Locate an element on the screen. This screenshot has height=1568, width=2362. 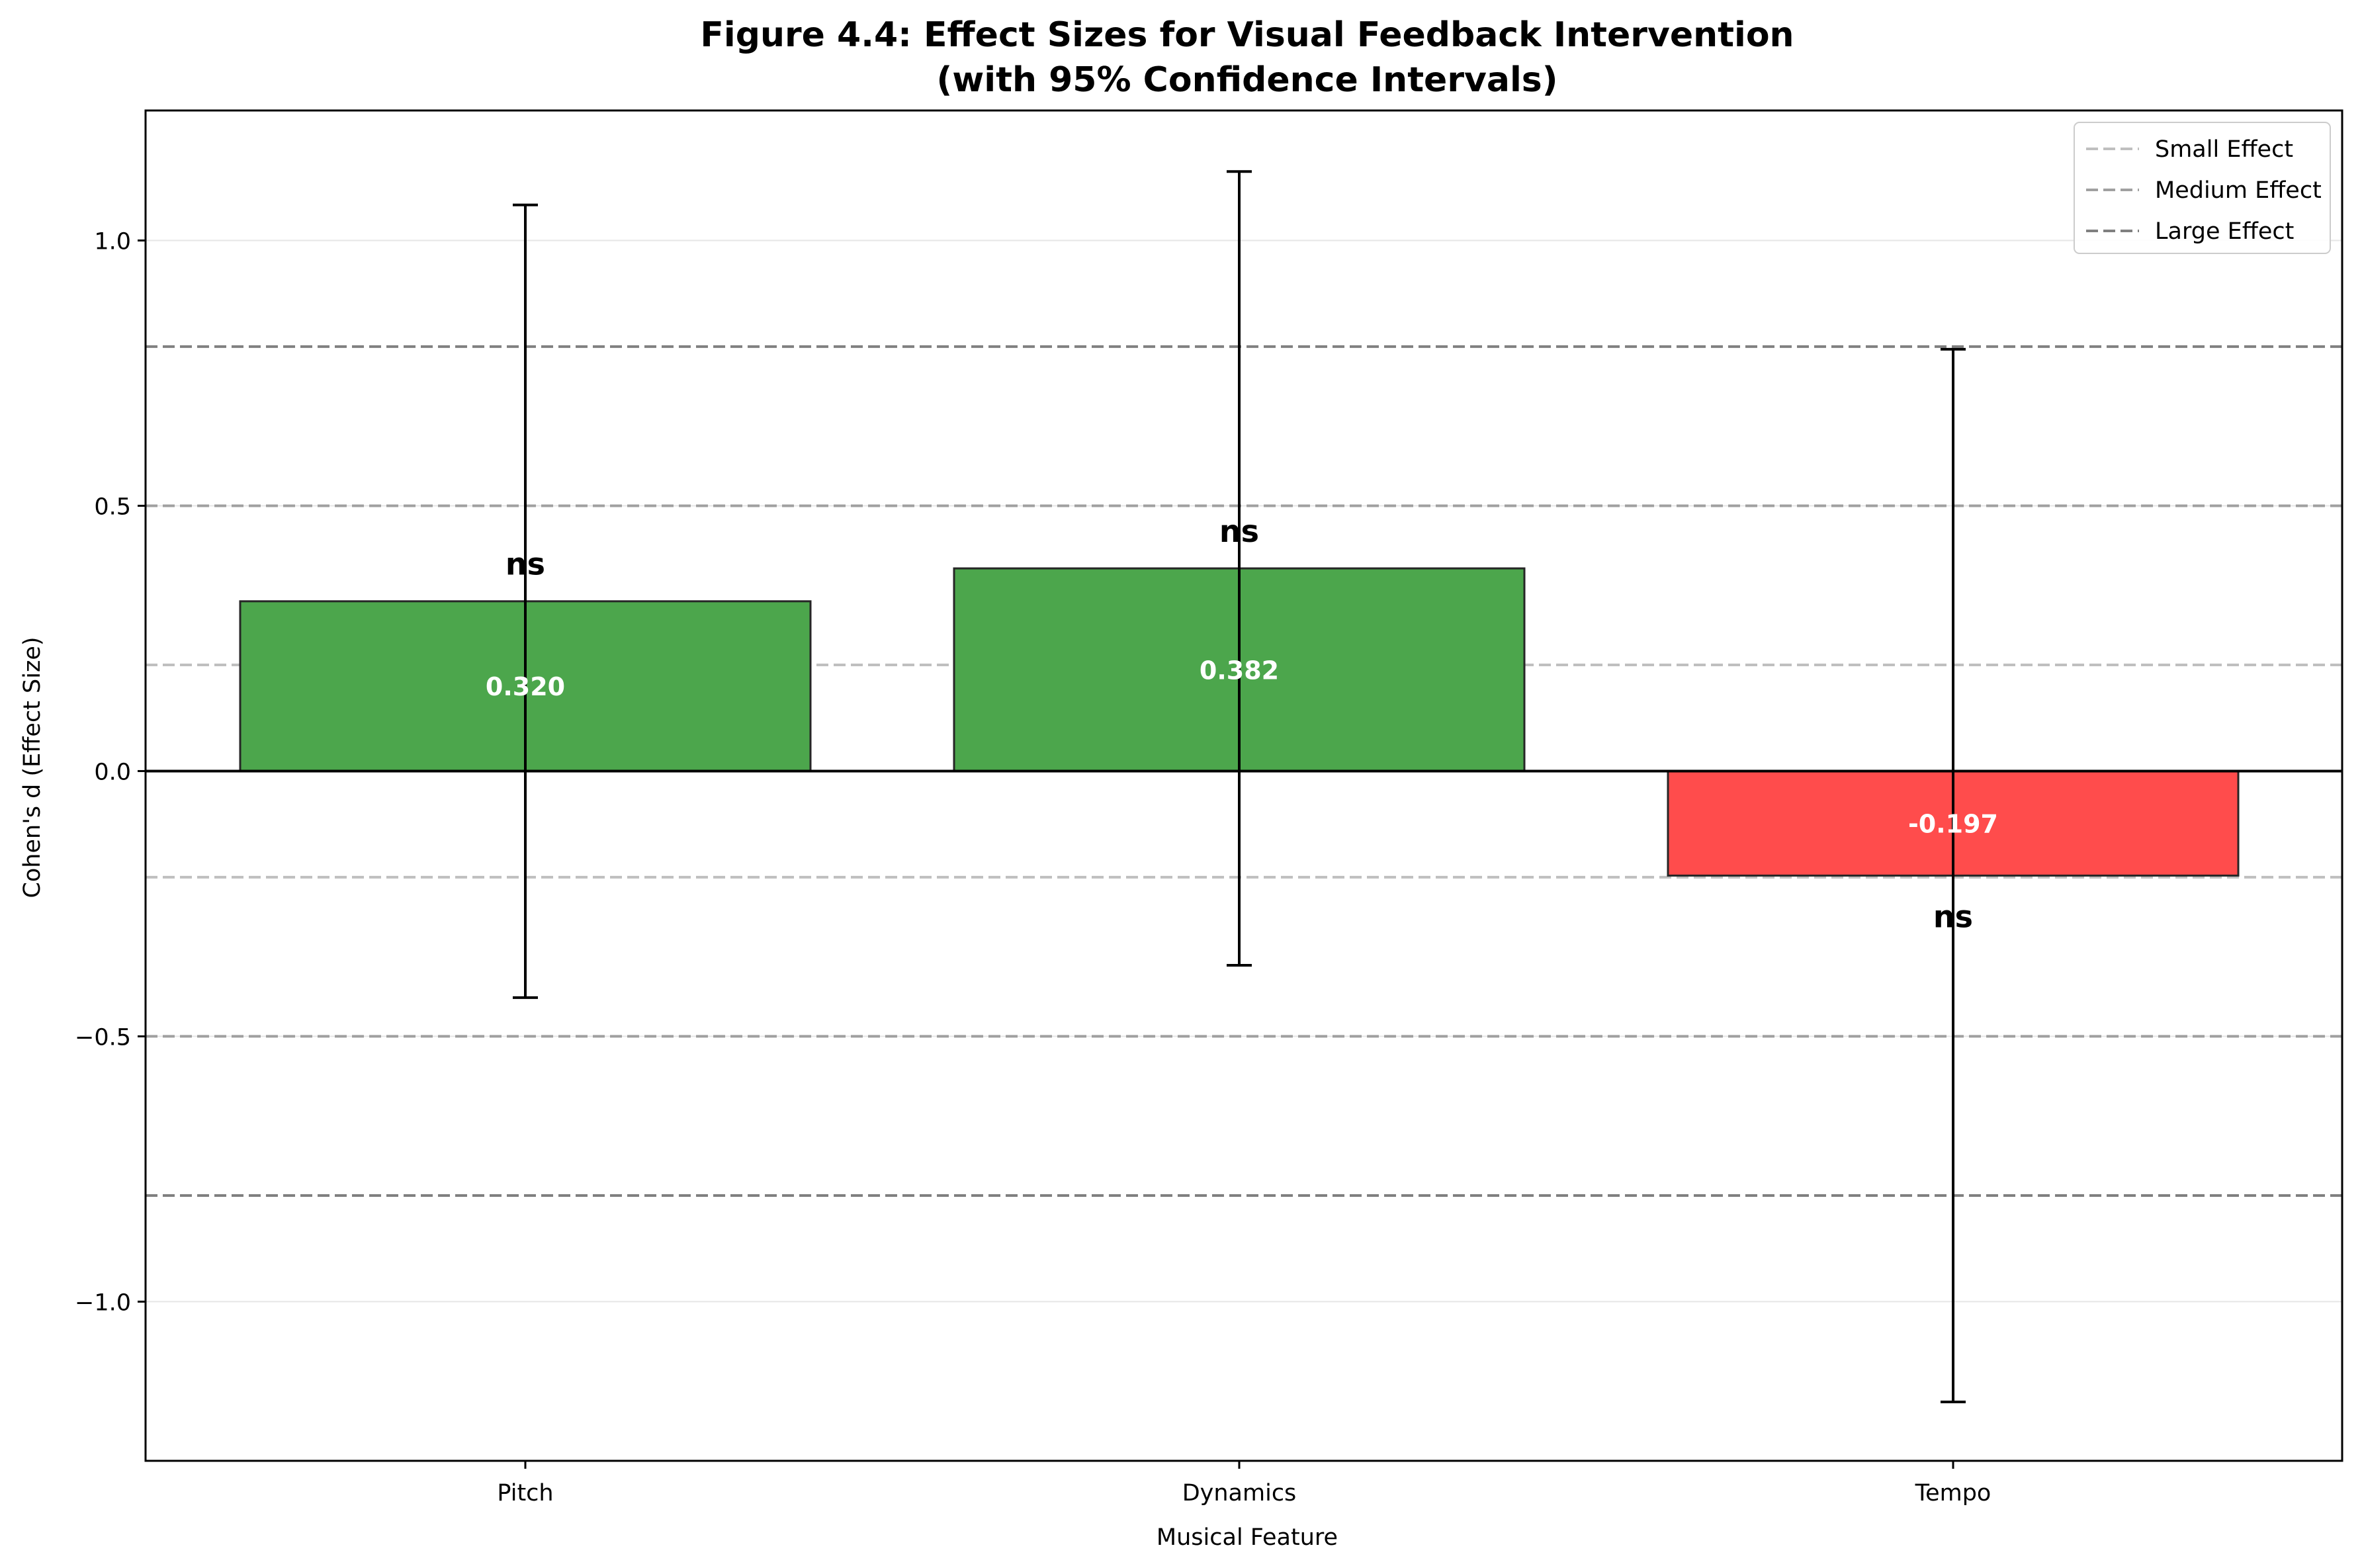
y-tick-label-0: −1.0 is located at coordinates (103, 1303).